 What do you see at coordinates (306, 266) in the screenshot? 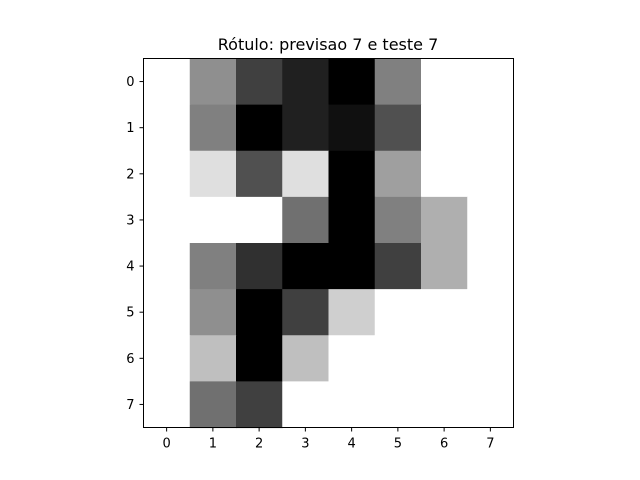
I see `cell-r4-c3` at bounding box center [306, 266].